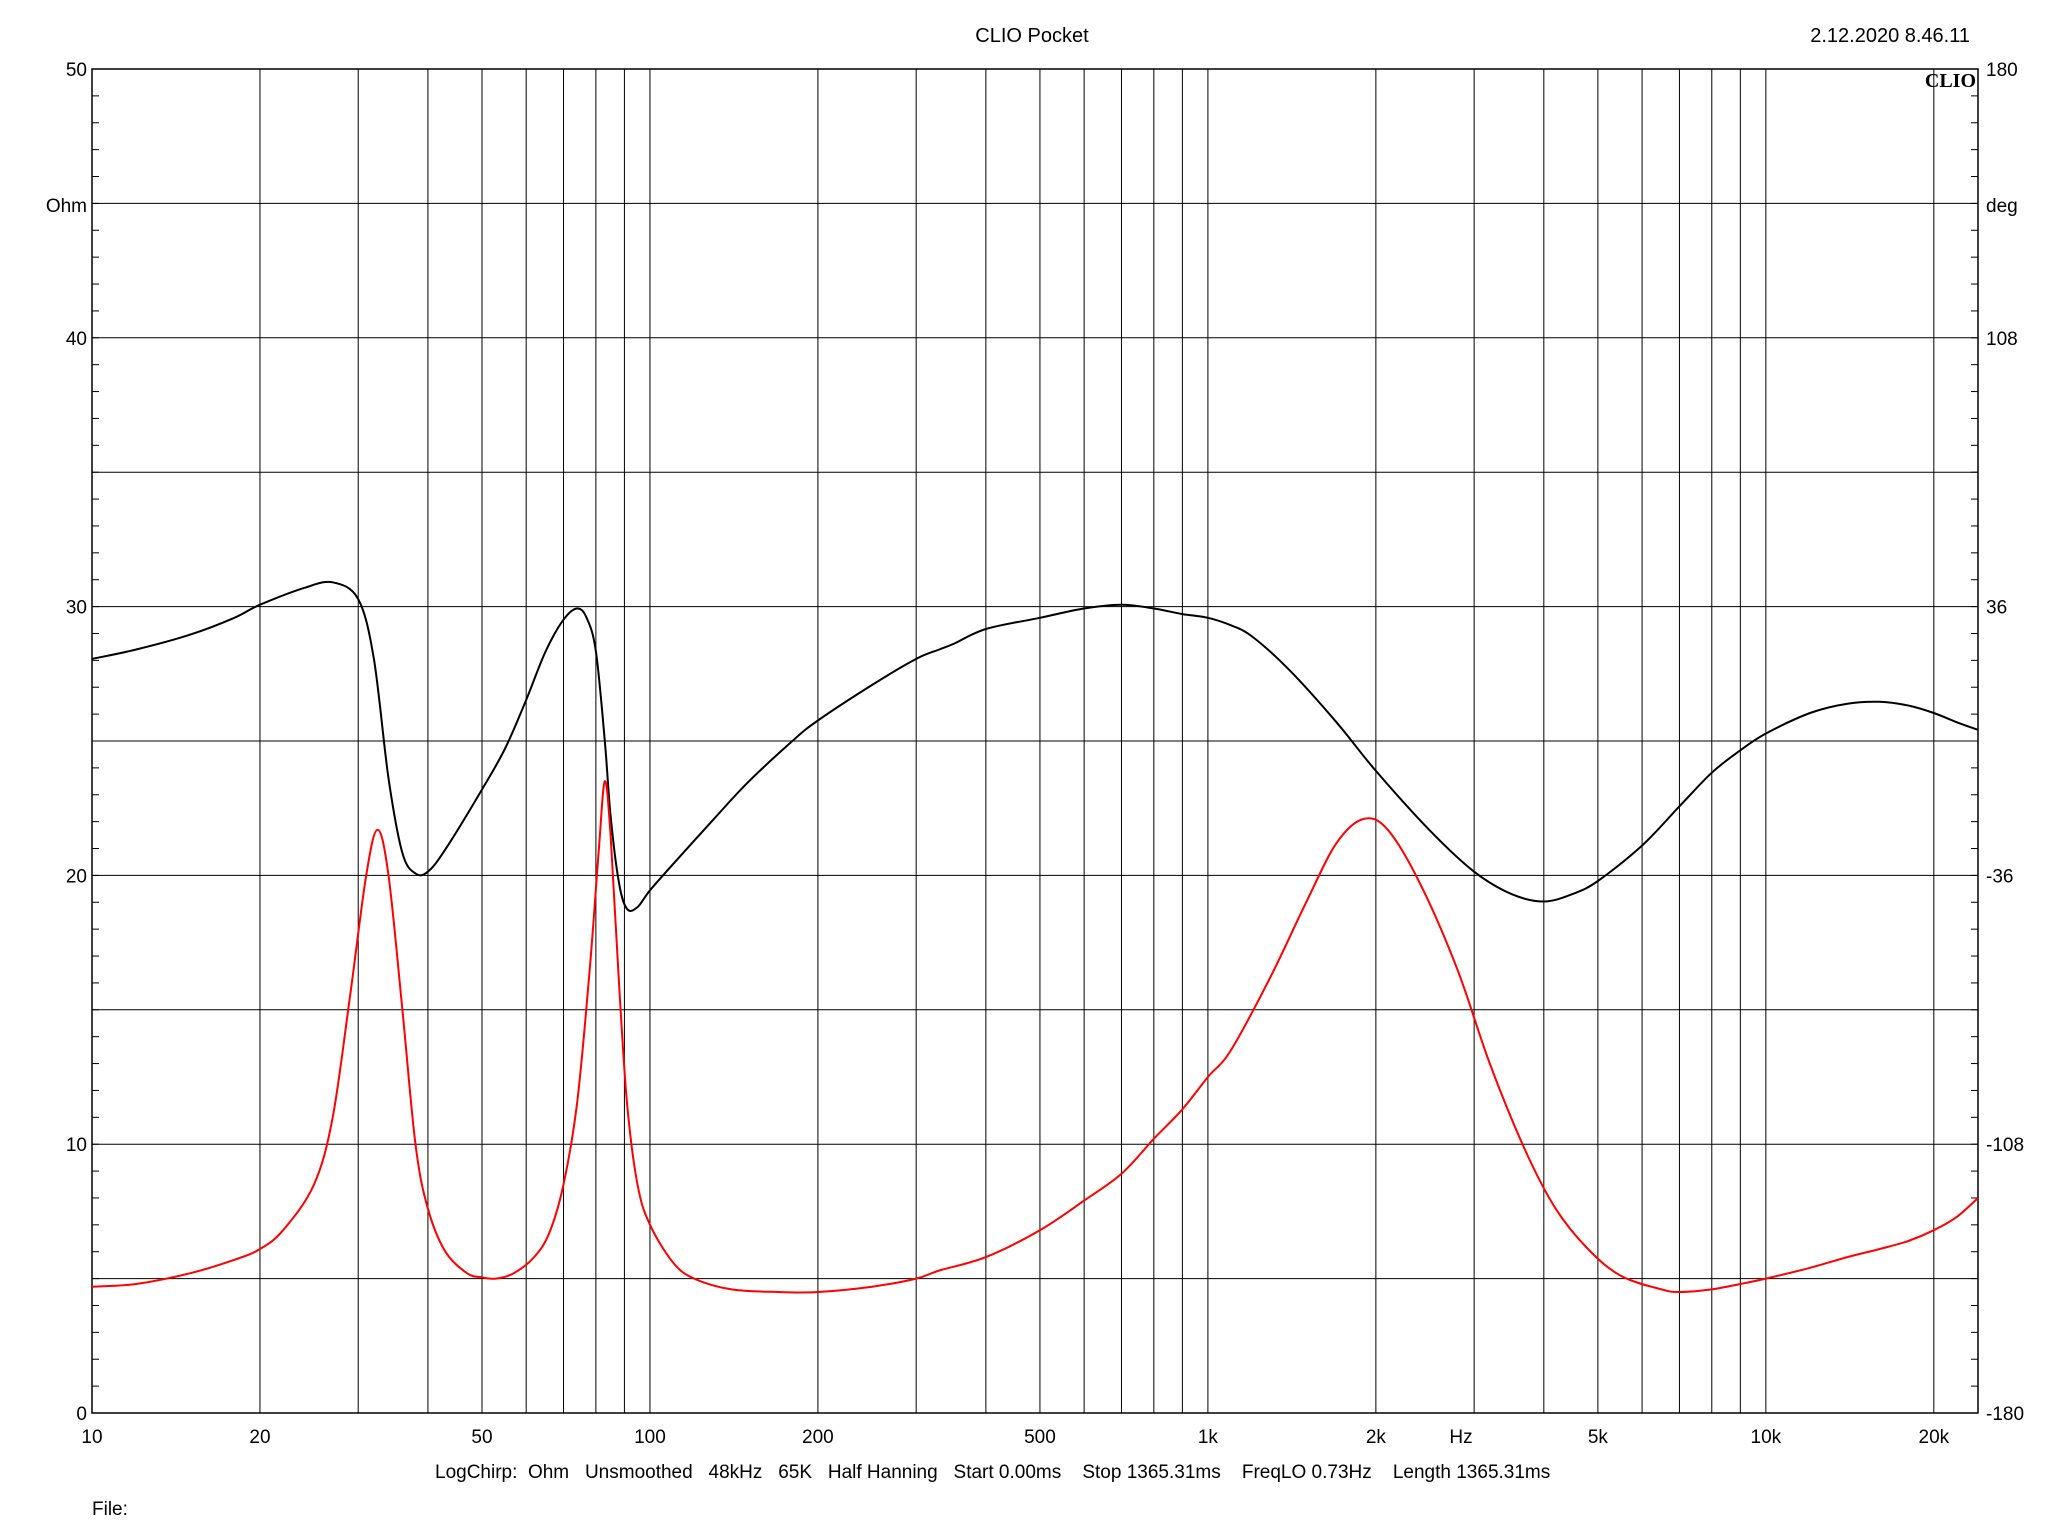 The width and height of the screenshot is (2048, 1536). I want to click on x-tick-label: 1k, so click(1208, 1437).